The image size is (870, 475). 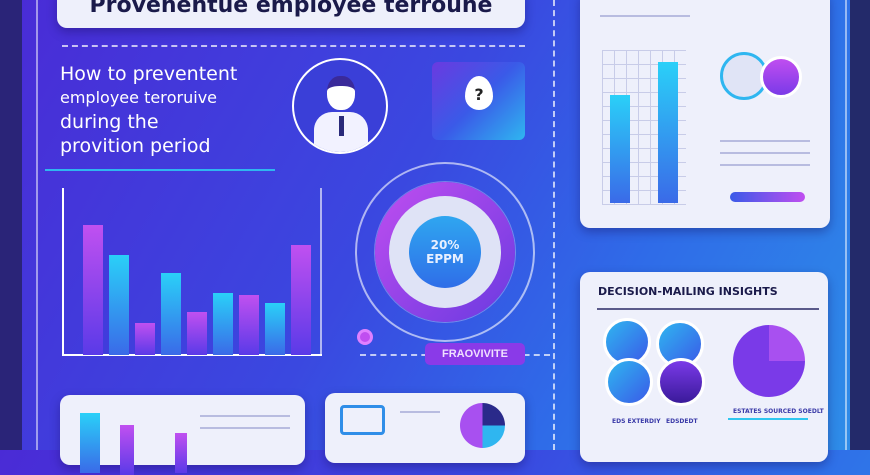 What do you see at coordinates (192, 355) in the screenshot?
I see `x-axis` at bounding box center [192, 355].